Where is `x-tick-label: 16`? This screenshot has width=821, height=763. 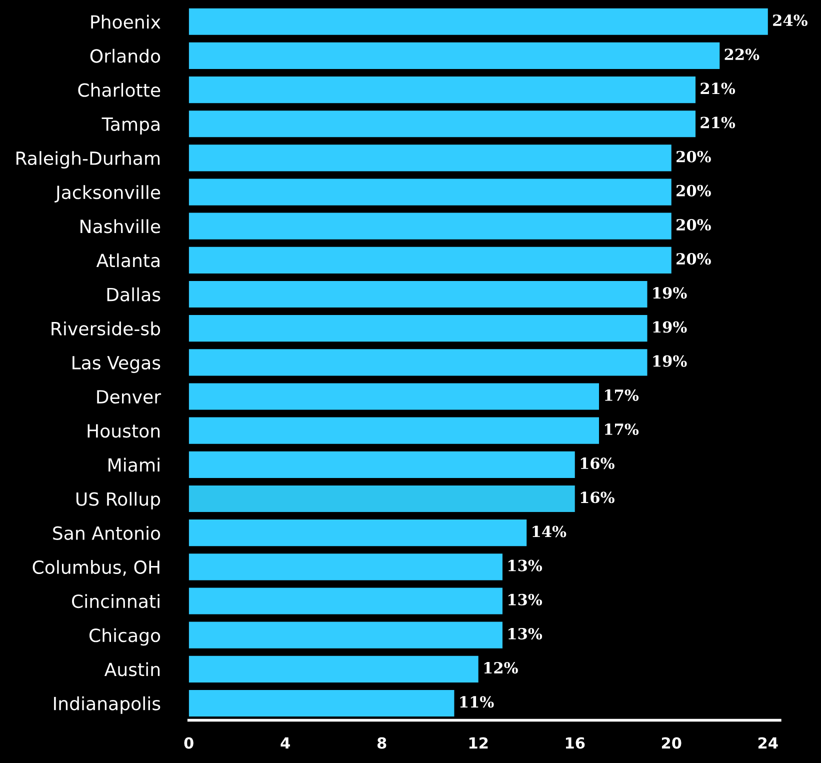 x-tick-label: 16 is located at coordinates (575, 743).